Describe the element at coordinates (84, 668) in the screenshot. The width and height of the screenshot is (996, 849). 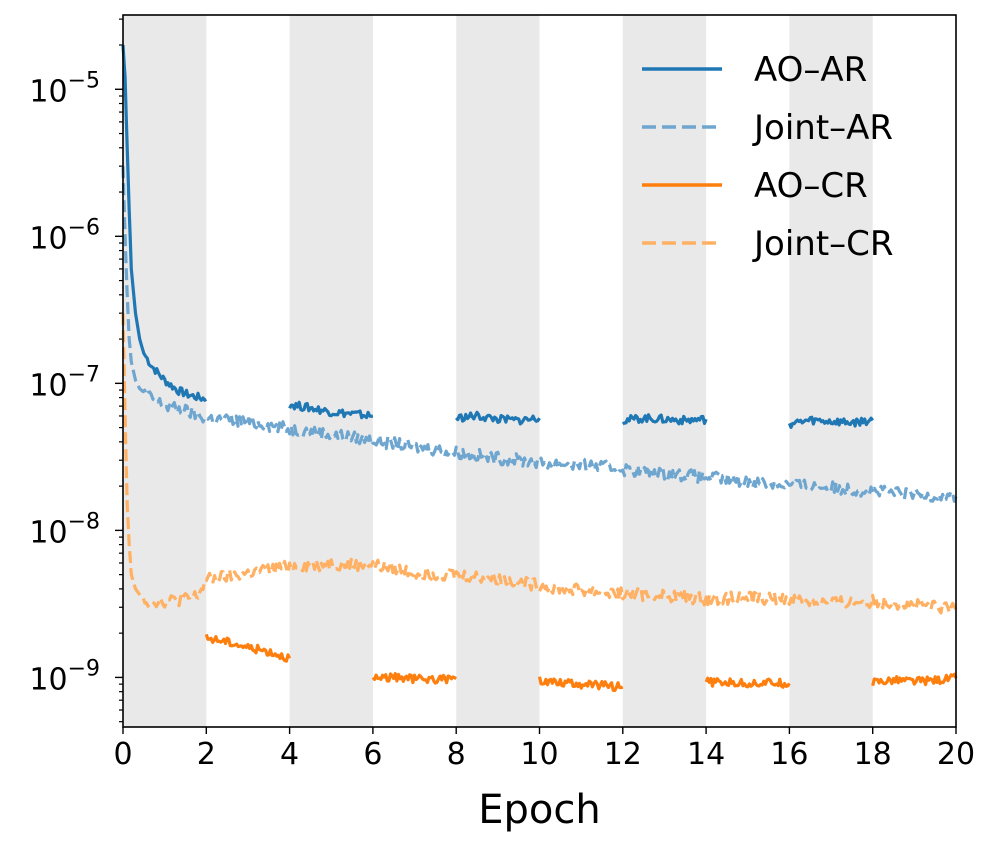
I see `y-tick-exponent: −9` at that location.